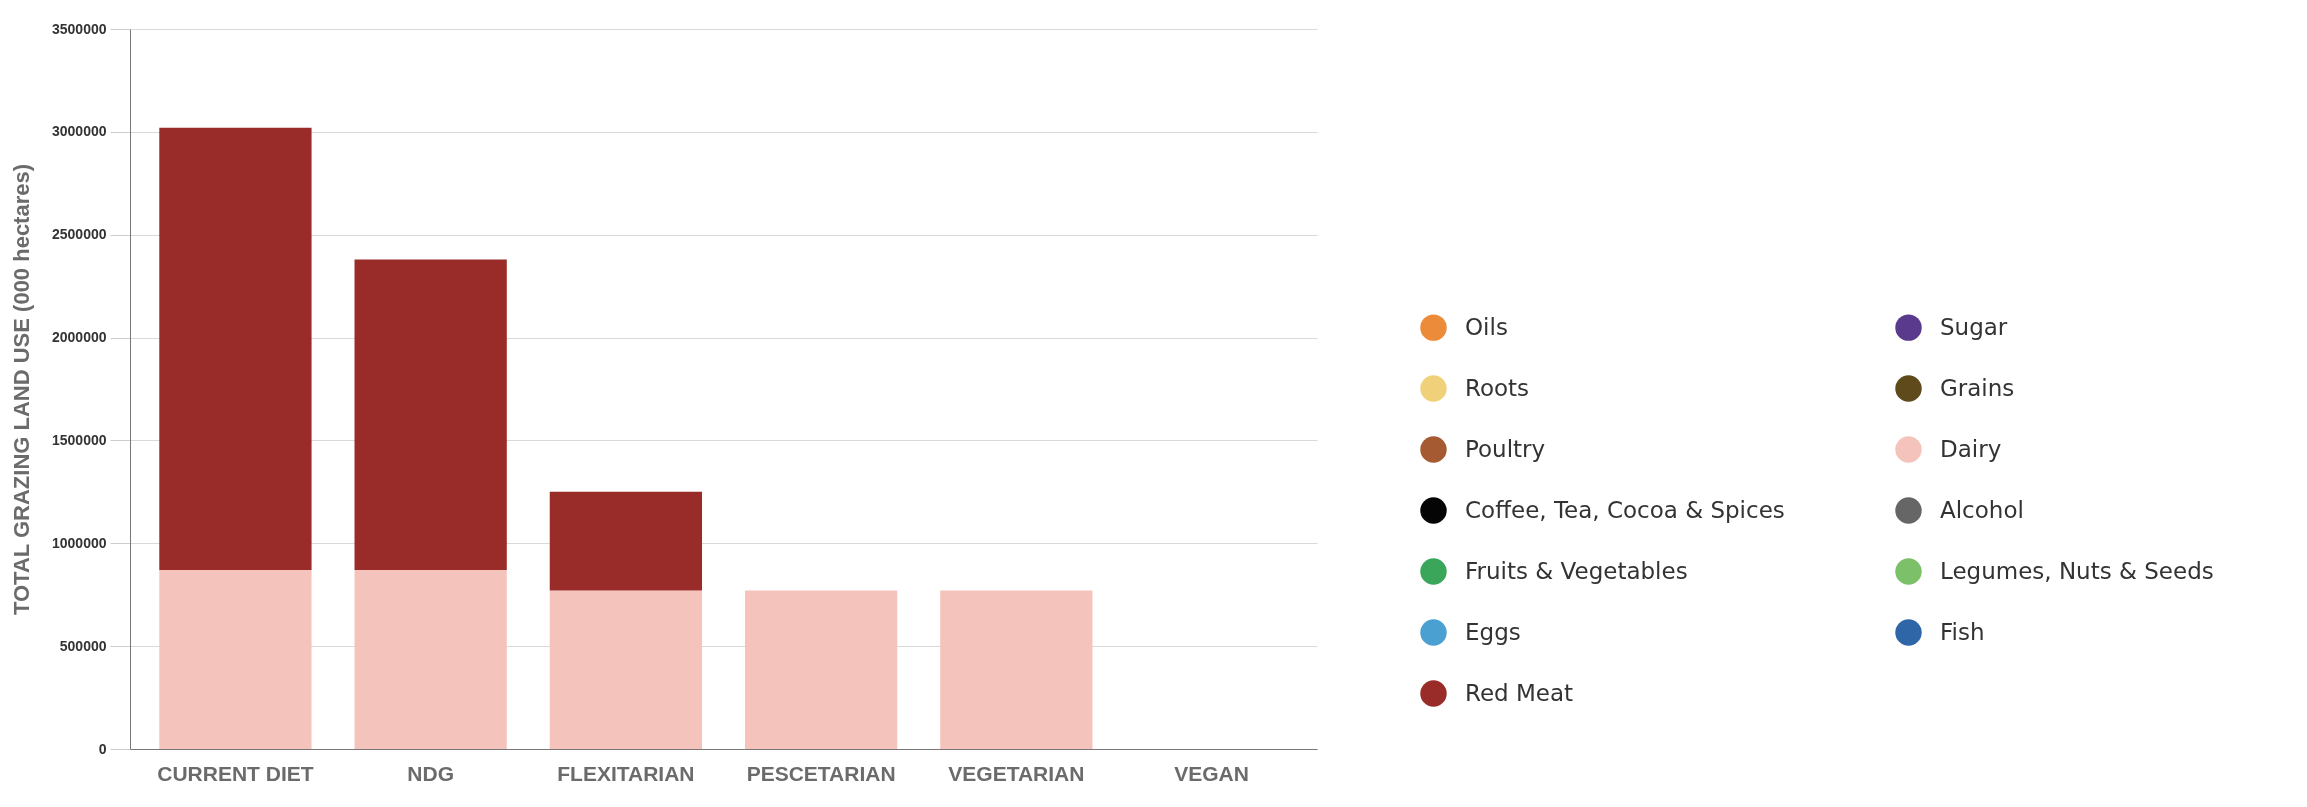 The width and height of the screenshot is (2307, 807). Describe the element at coordinates (1576, 570) in the screenshot. I see `legend-label: Fruits & Vegetables` at that location.